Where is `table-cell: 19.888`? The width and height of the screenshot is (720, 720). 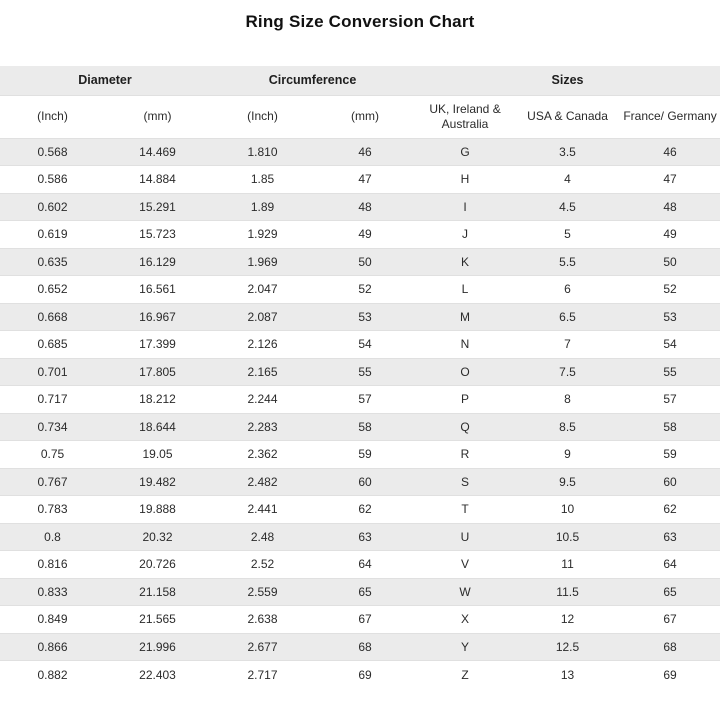
table-cell: 19.888 is located at coordinates (157, 509).